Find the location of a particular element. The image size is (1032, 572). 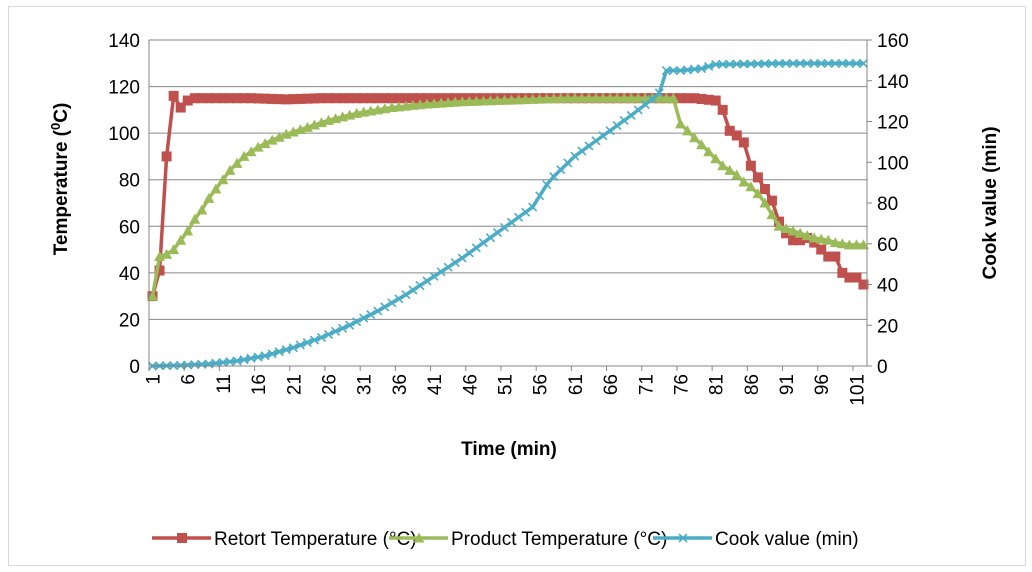

y-right-tick-label: 20 is located at coordinates (887, 326).